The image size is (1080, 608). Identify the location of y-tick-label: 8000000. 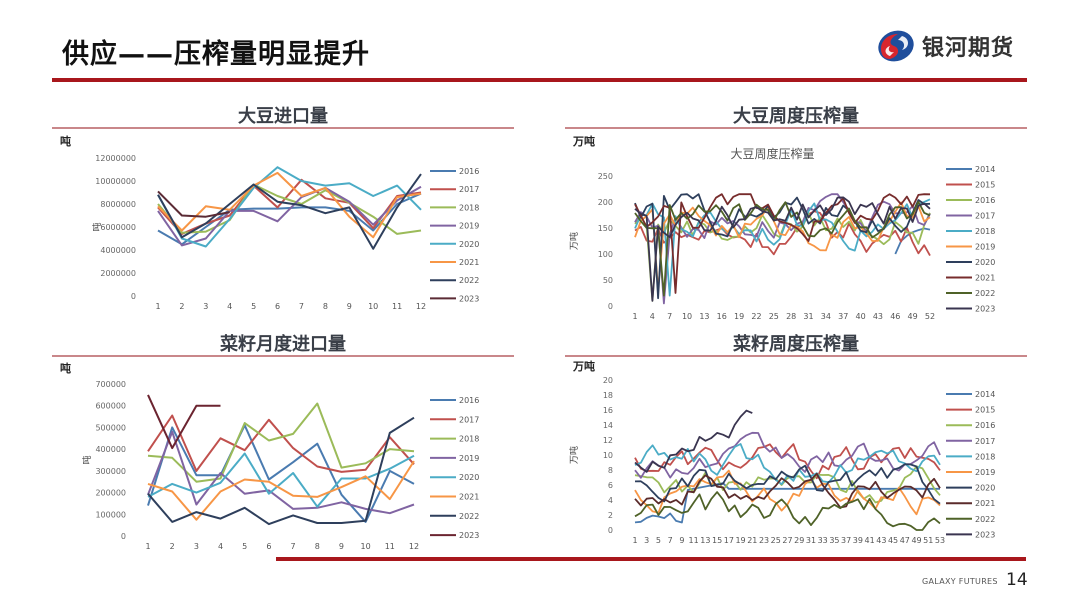
(118, 204).